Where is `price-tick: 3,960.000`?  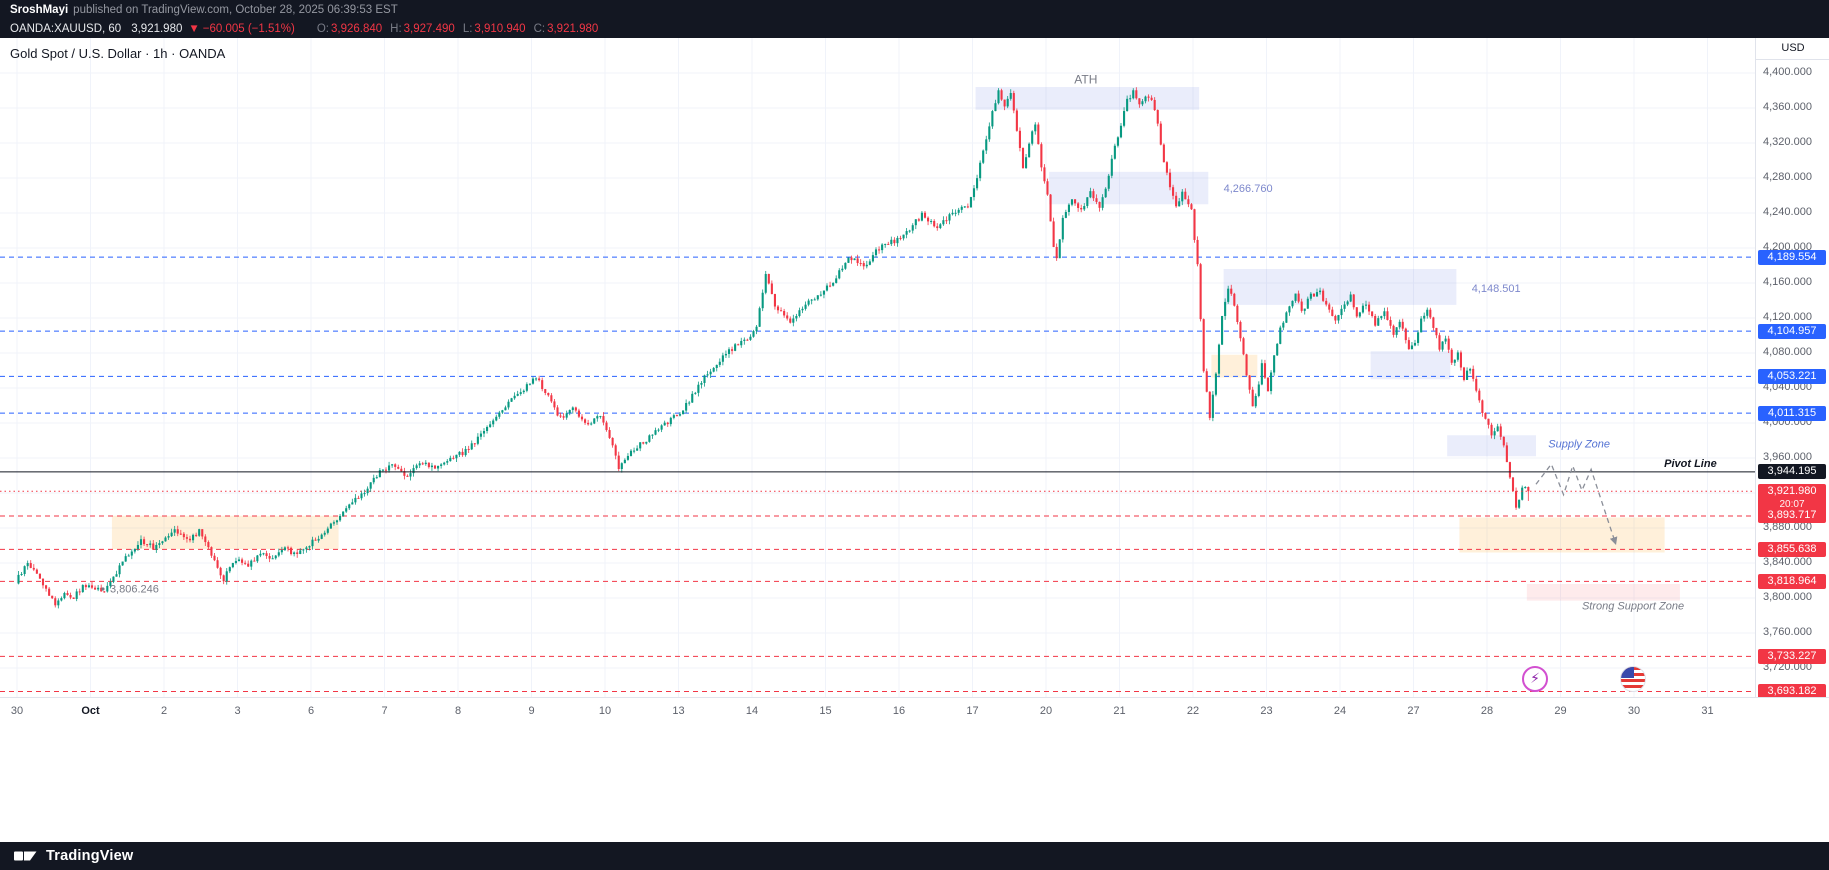 price-tick: 3,960.000 is located at coordinates (1787, 457).